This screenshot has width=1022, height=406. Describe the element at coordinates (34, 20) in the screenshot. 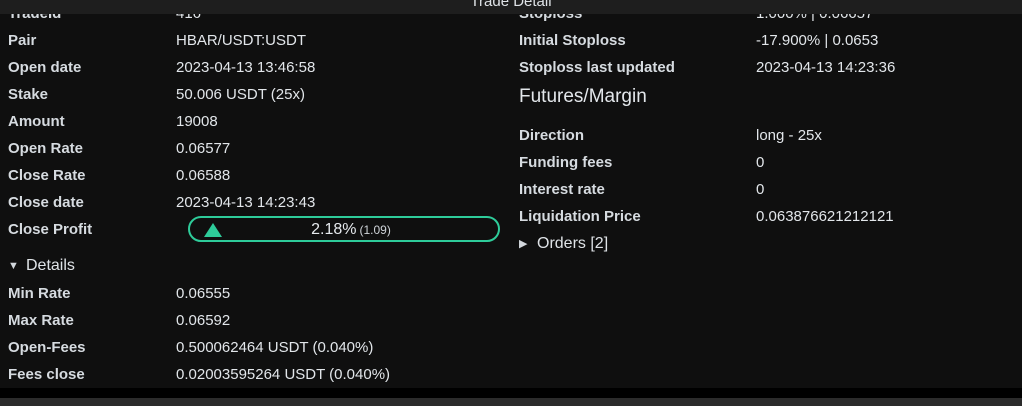

I see `detail-label: TradeId` at that location.